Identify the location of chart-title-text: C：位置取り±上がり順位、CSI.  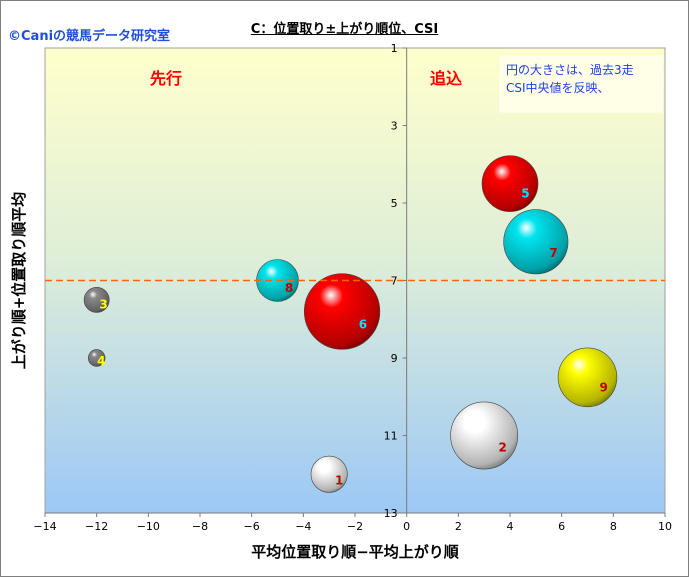
(344, 29).